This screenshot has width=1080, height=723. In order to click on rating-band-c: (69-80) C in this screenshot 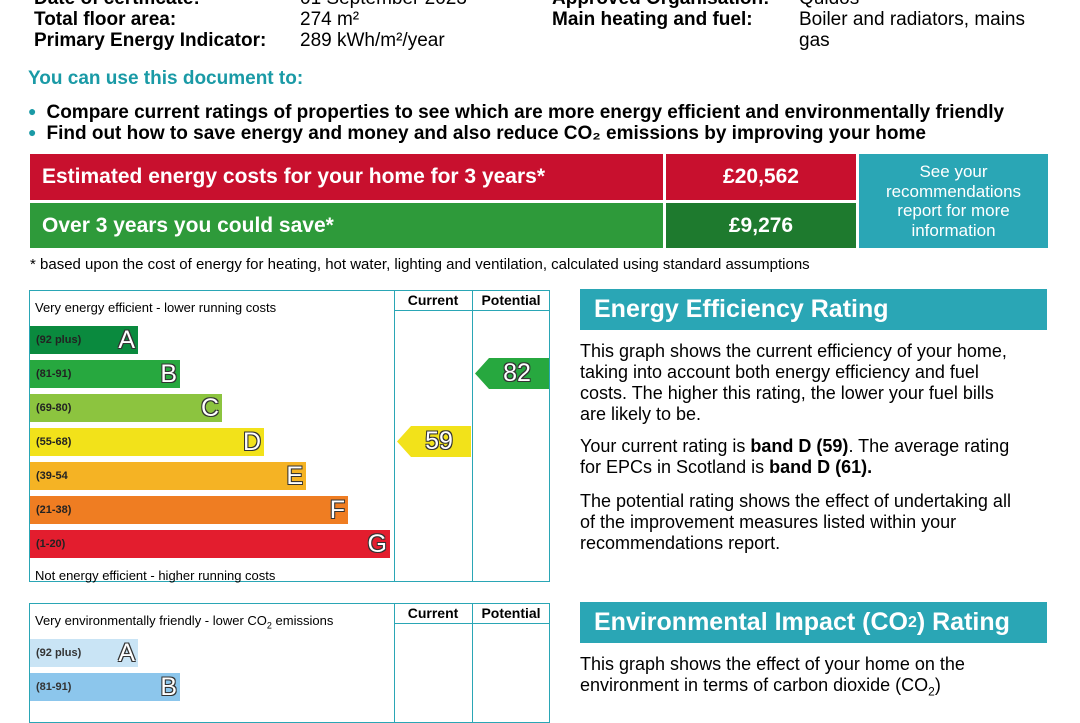, I will do `click(126, 408)`.